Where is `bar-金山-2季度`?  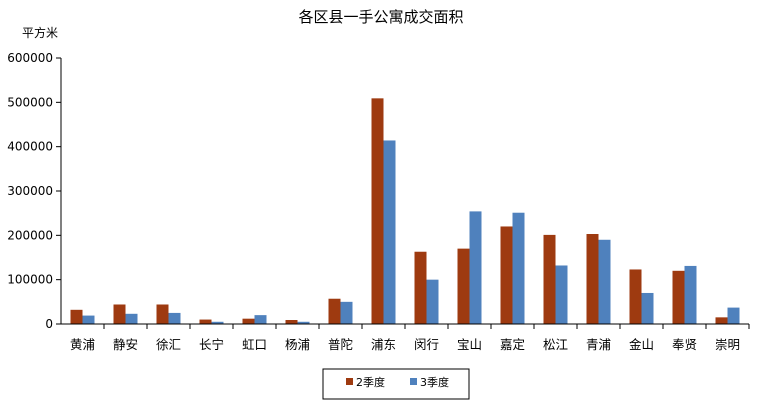 bar-金山-2季度 is located at coordinates (635, 296).